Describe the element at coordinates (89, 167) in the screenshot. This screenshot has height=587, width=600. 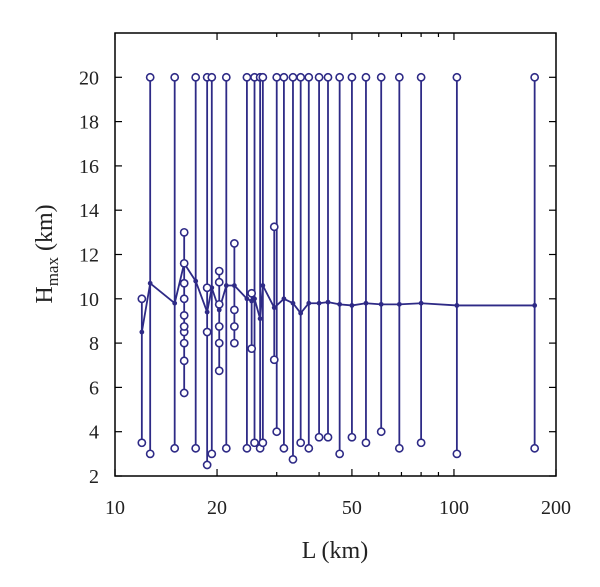
I see `y-tick-label: 16` at that location.